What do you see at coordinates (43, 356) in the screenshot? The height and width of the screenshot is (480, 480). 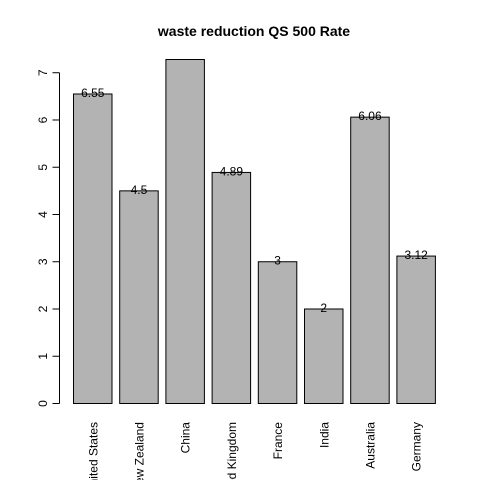 I see `y-tick-label: 1` at bounding box center [43, 356].